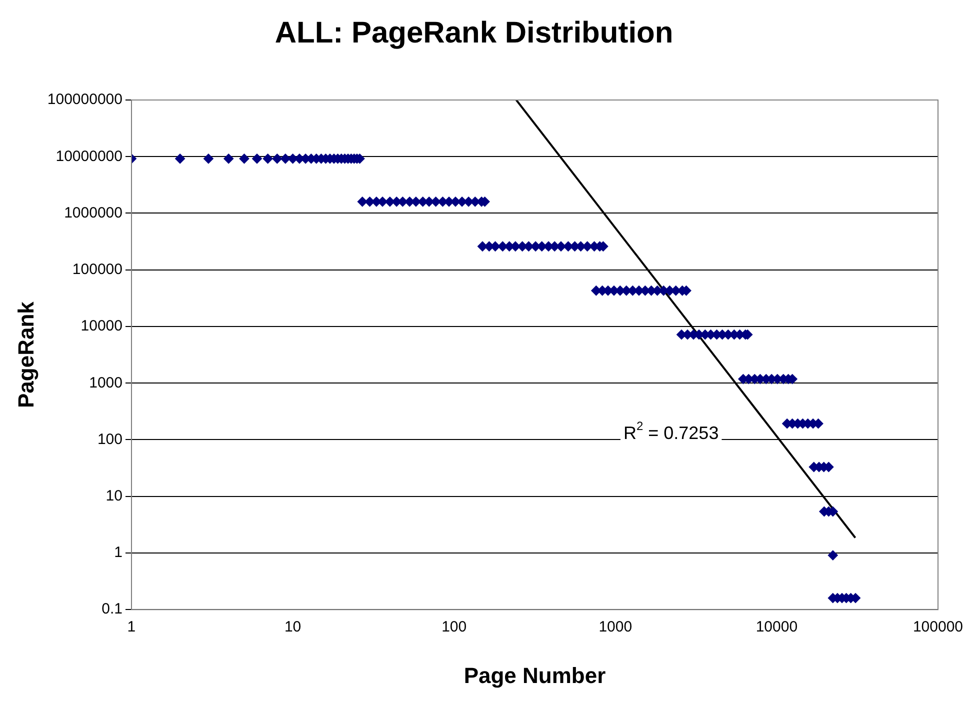 Image resolution: width=972 pixels, height=704 pixels. Describe the element at coordinates (101, 326) in the screenshot. I see `y-tick-label: 10000` at that location.